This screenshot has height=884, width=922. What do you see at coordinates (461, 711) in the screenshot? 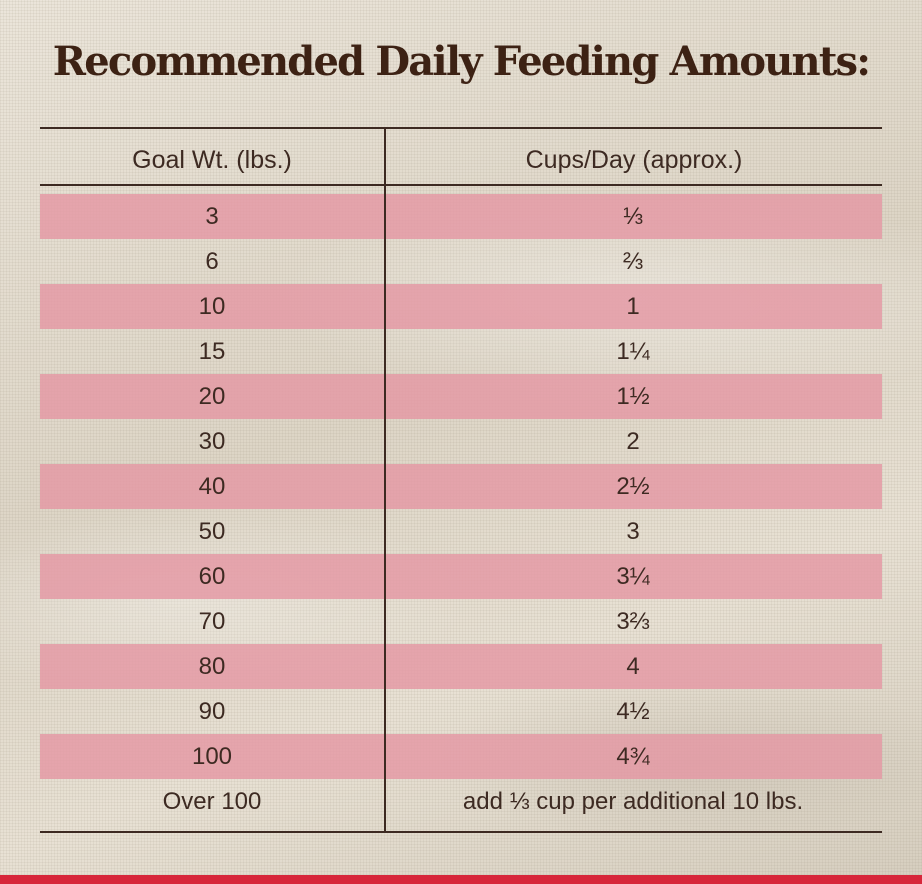
I see `table-row: 90 4½` at bounding box center [461, 711].